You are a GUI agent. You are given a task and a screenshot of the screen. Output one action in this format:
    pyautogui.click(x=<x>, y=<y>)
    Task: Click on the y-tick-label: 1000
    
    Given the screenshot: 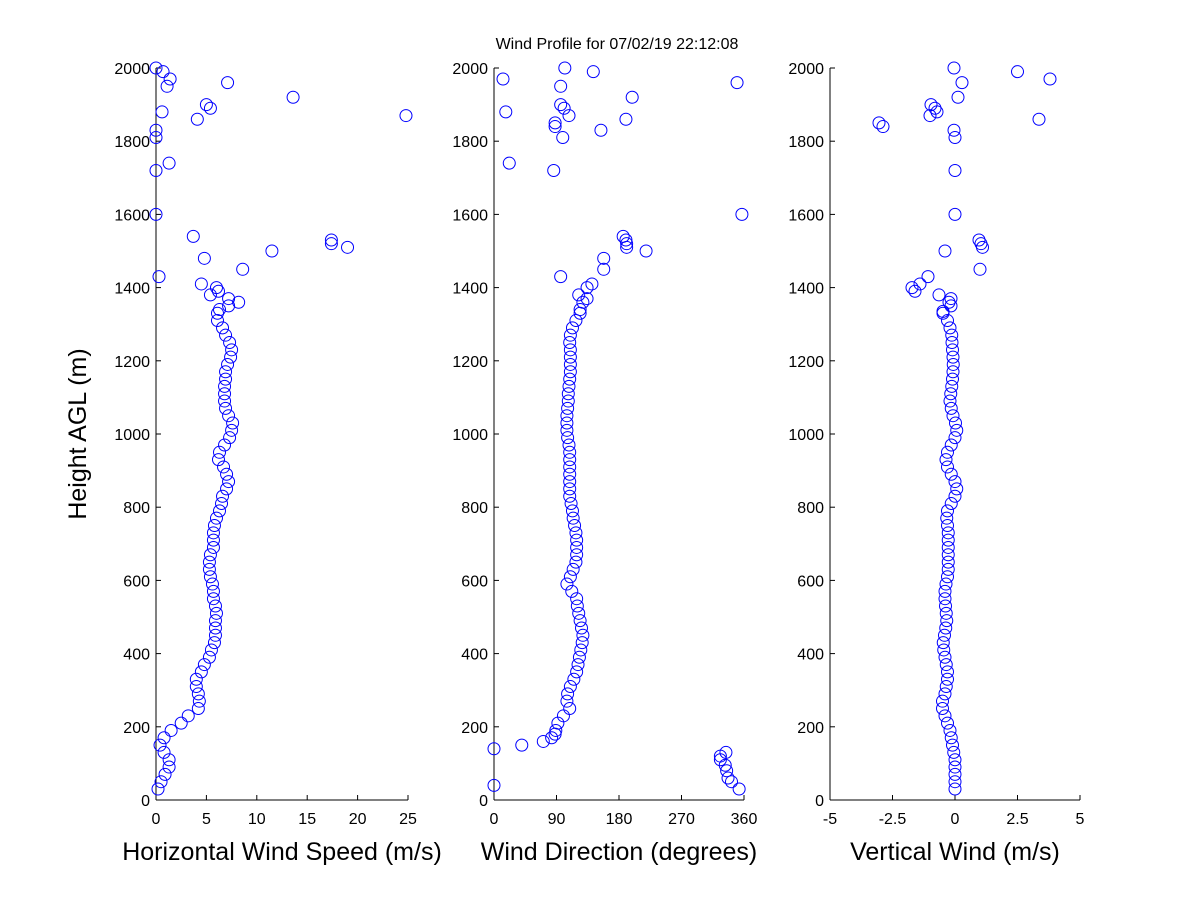 What is the action you would take?
    pyautogui.click(x=132, y=435)
    